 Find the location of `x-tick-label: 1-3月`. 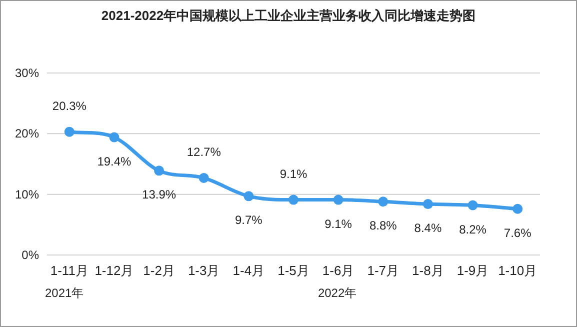

x-tick-label: 1-3月 is located at coordinates (204, 270).